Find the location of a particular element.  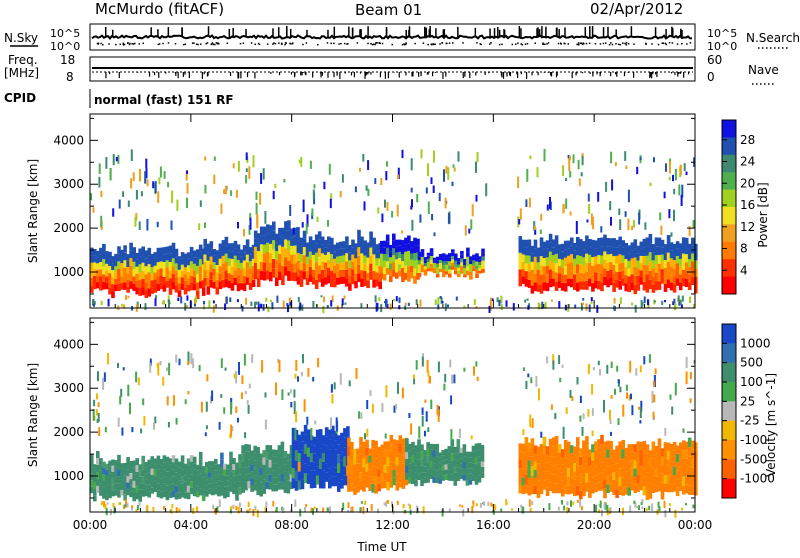

x-tick-label: 16:00 is located at coordinates (493, 525).